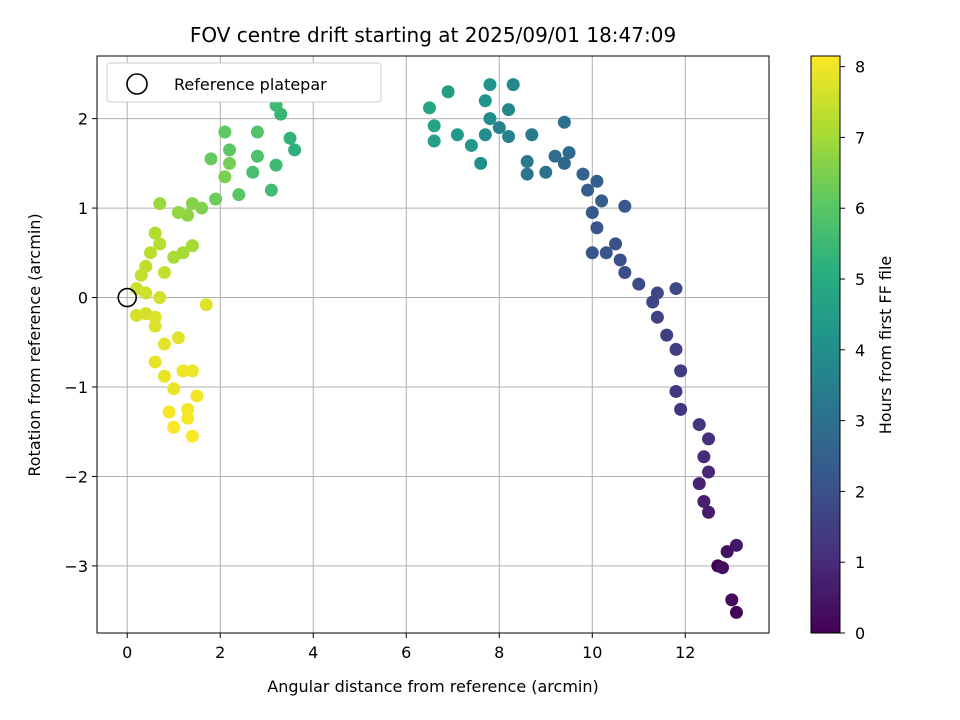  I want to click on y-ticks: −3 −2 −1 0 1 2, so click(80, 343).